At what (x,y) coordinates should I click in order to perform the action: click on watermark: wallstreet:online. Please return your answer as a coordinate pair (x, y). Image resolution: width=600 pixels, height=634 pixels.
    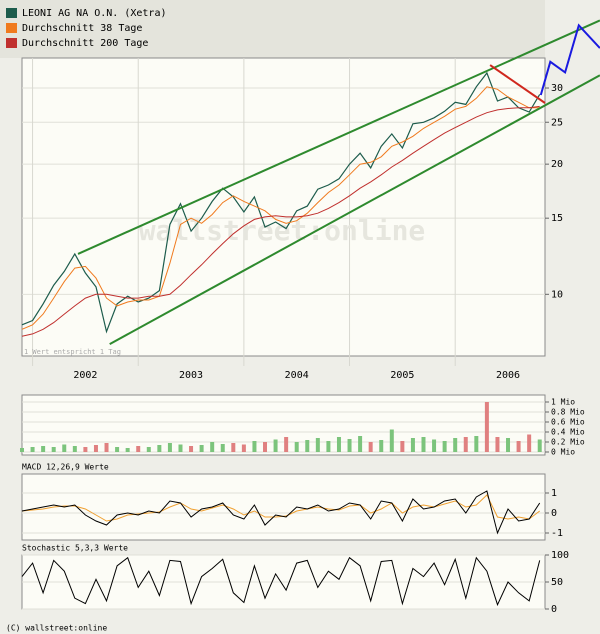
    Looking at the image, I should click on (282, 230).